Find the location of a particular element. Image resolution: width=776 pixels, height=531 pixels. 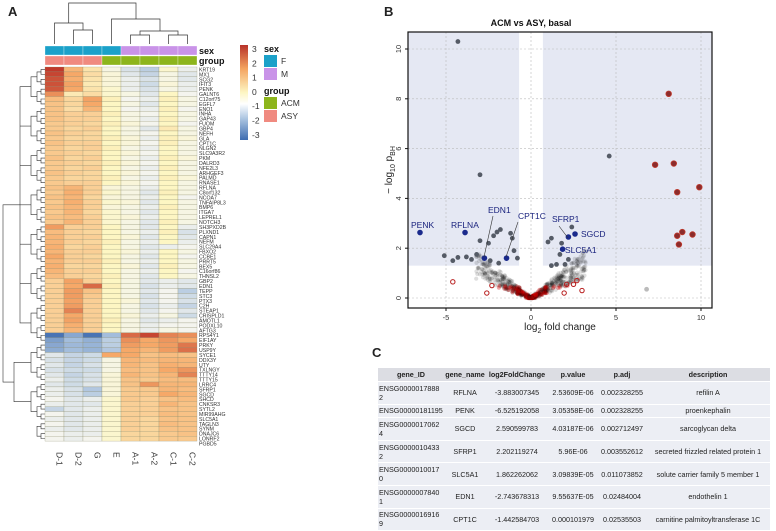

column-header: p.value is located at coordinates (573, 375).